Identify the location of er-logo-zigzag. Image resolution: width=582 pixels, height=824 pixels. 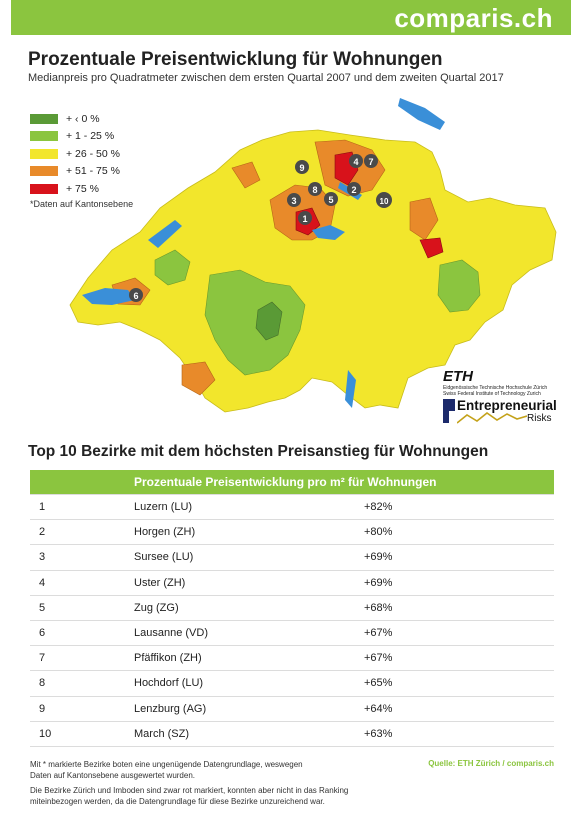
(492, 418).